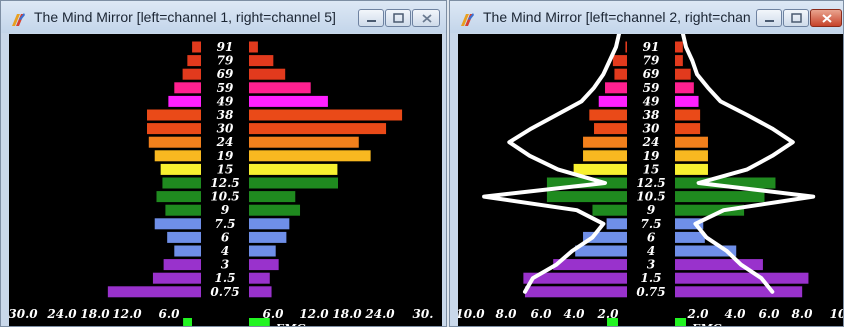 This screenshot has width=844, height=327. I want to click on envelope-line-right, so click(748, 164).